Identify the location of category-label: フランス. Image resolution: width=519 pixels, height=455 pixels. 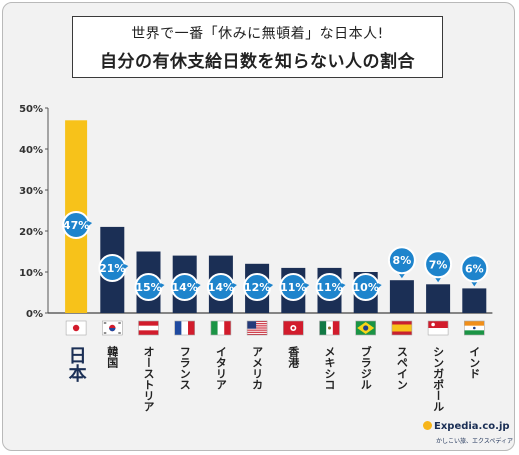
(184, 368).